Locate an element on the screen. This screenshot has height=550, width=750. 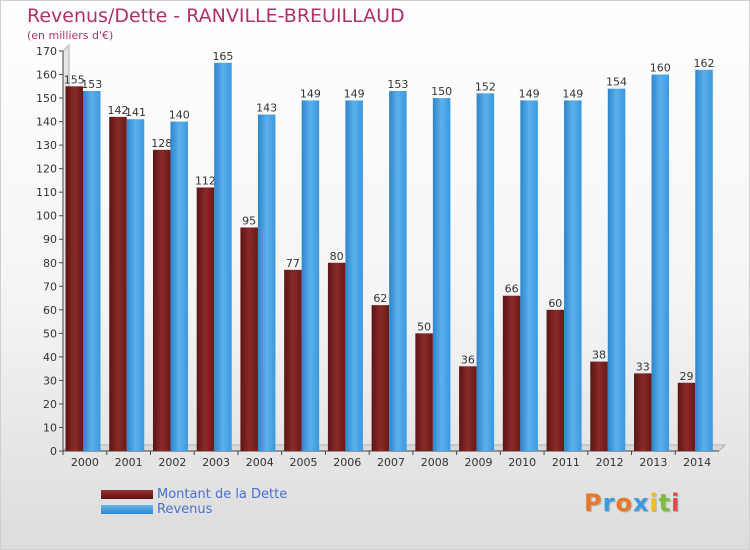
legend: Montant de la Dette Revenus is located at coordinates (216, 502).